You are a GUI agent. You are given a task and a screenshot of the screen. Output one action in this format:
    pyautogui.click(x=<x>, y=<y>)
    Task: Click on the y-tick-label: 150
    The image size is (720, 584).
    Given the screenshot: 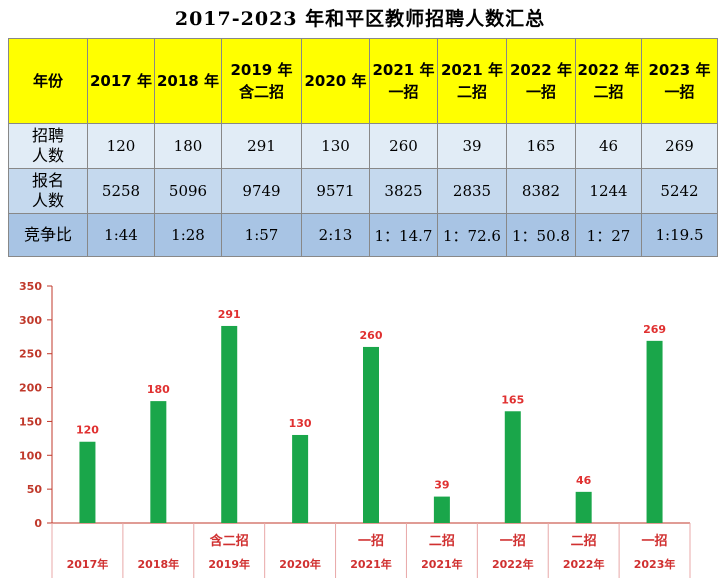 What is the action you would take?
    pyautogui.click(x=30, y=421)
    